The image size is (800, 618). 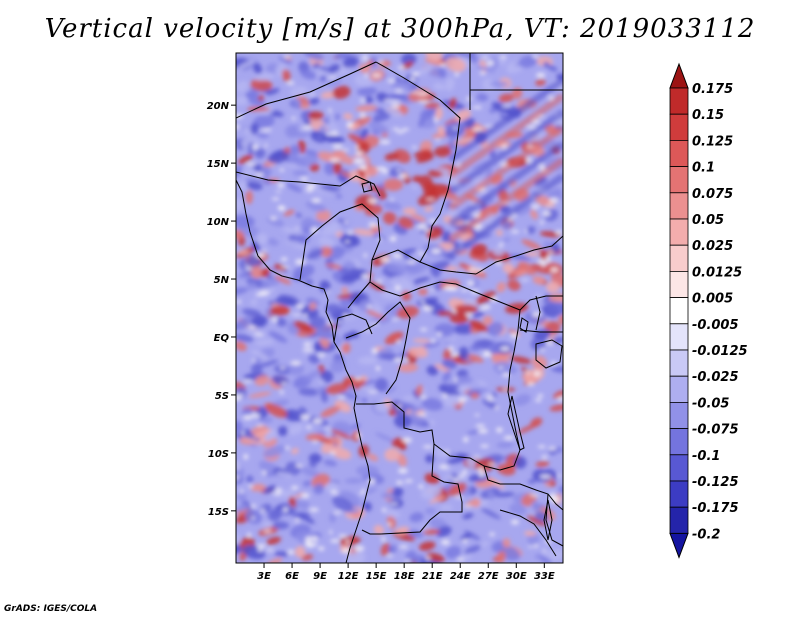 I want to click on lon-tick-label: 3E, so click(x=264, y=576).